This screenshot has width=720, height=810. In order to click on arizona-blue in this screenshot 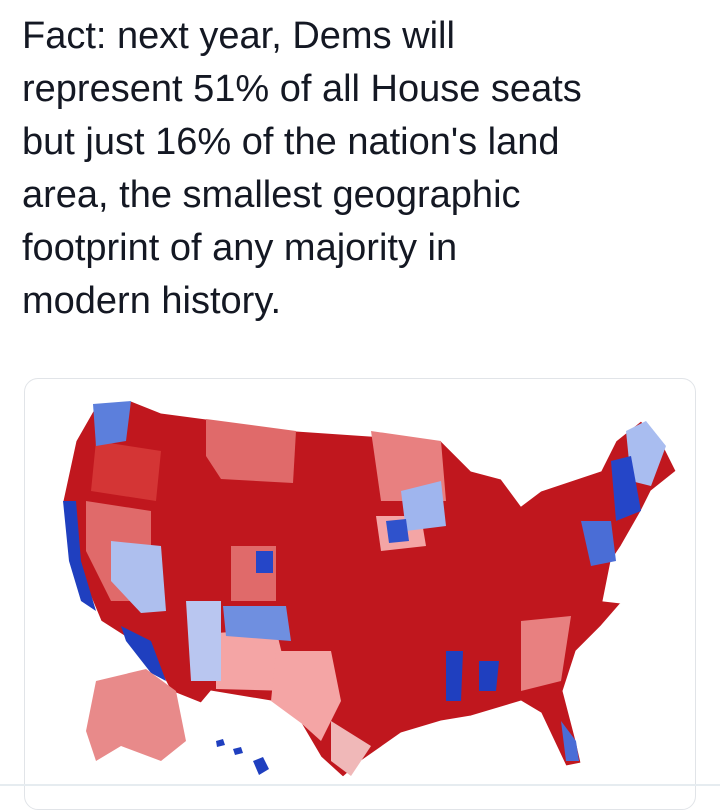, I will do `click(203, 641)`.